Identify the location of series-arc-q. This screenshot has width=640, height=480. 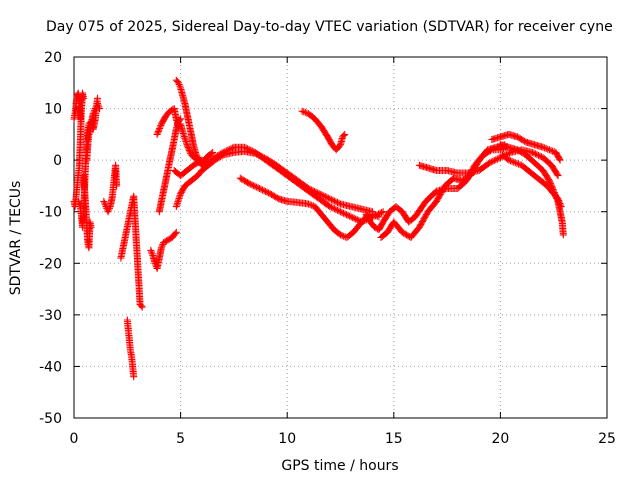
(436, 188).